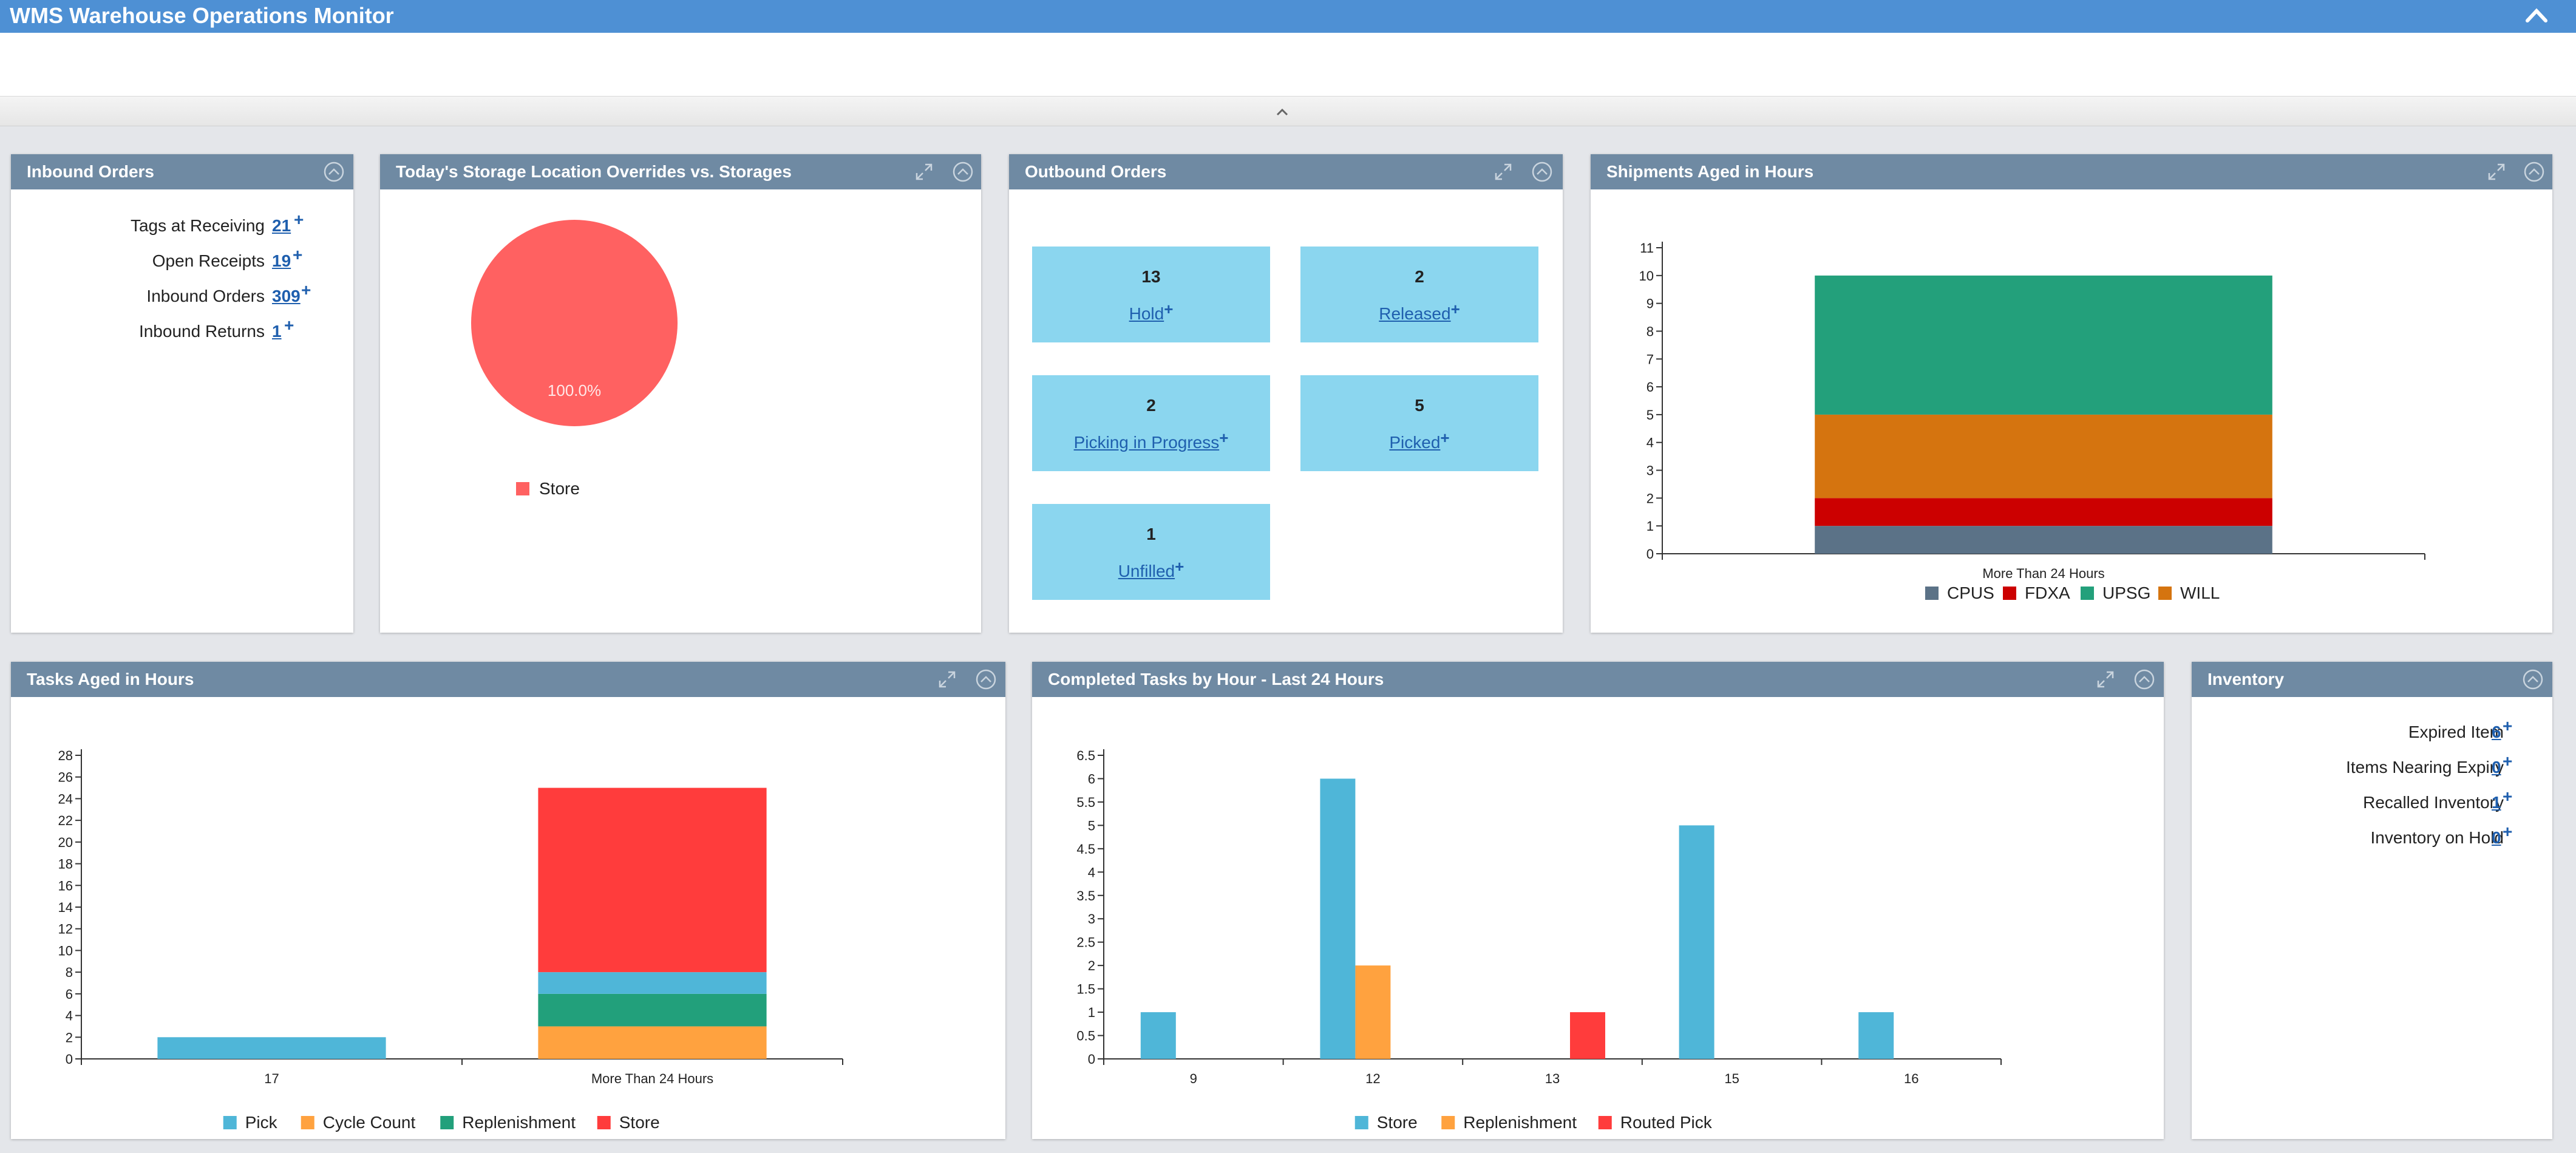  What do you see at coordinates (182, 330) in the screenshot?
I see `inbound-row-returns: Inbound Returns 1 +` at bounding box center [182, 330].